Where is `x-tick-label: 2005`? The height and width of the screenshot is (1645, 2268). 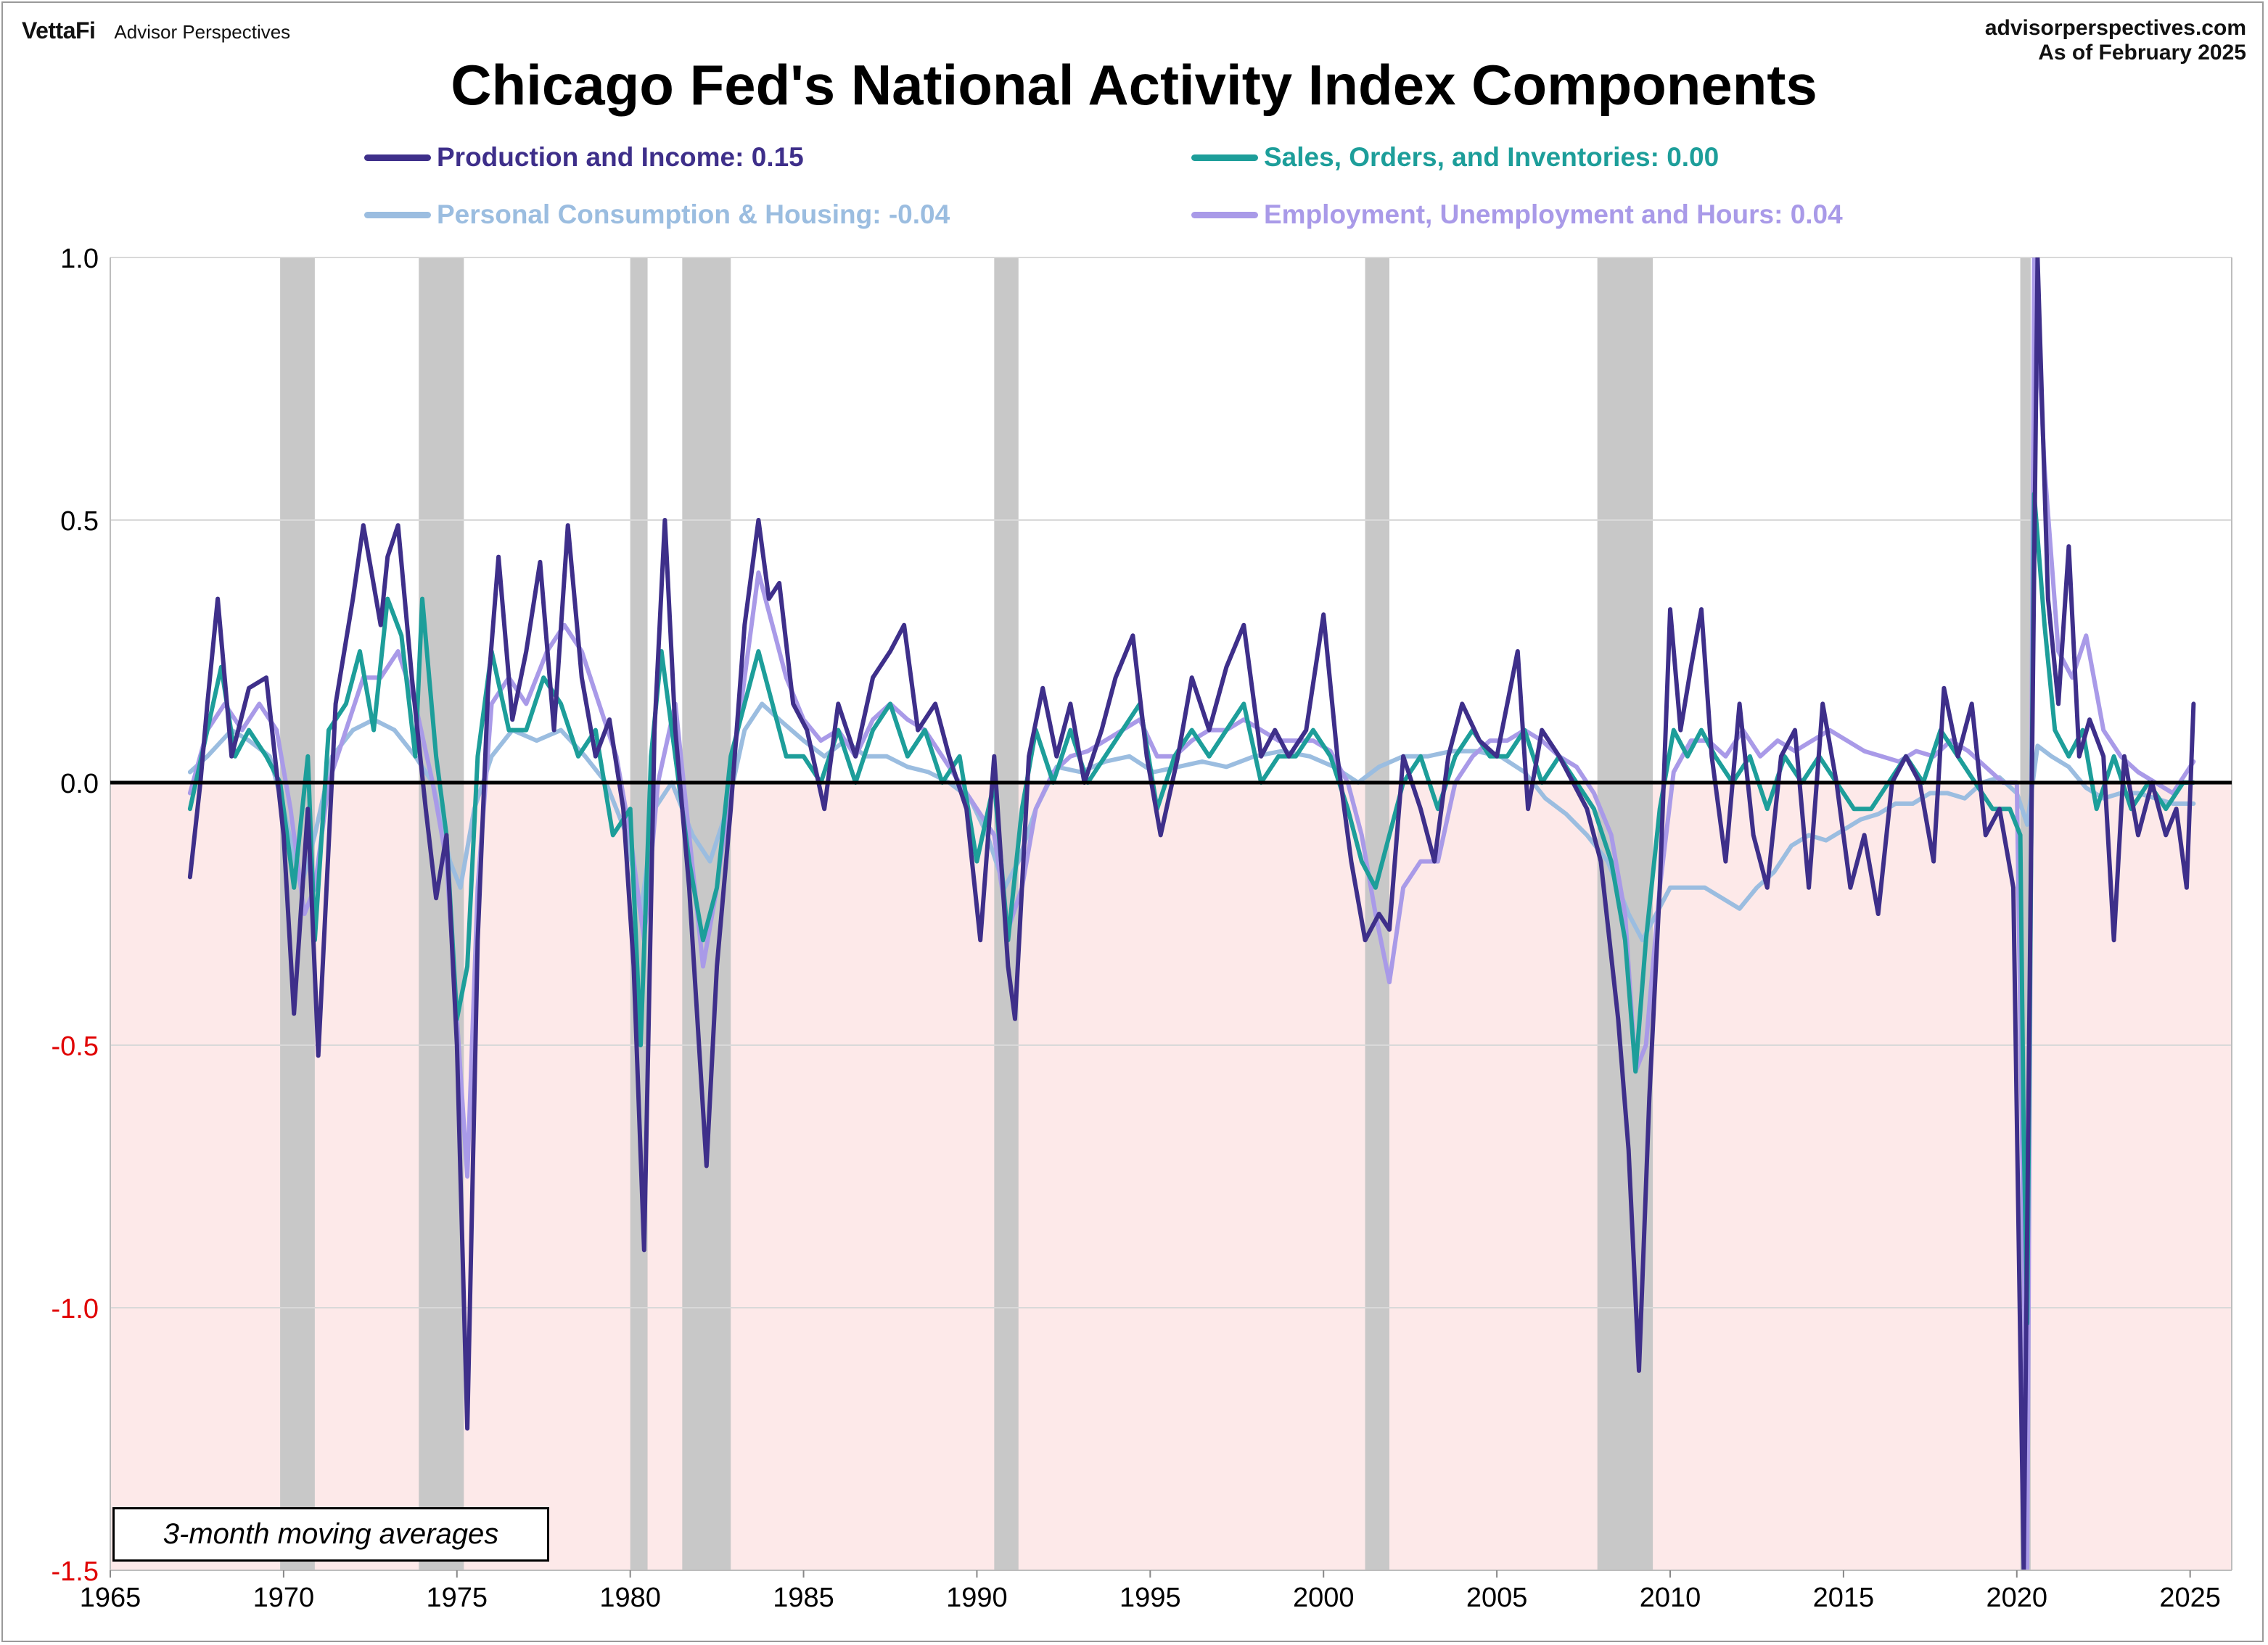
x-tick-label: 2005 is located at coordinates (1497, 1598).